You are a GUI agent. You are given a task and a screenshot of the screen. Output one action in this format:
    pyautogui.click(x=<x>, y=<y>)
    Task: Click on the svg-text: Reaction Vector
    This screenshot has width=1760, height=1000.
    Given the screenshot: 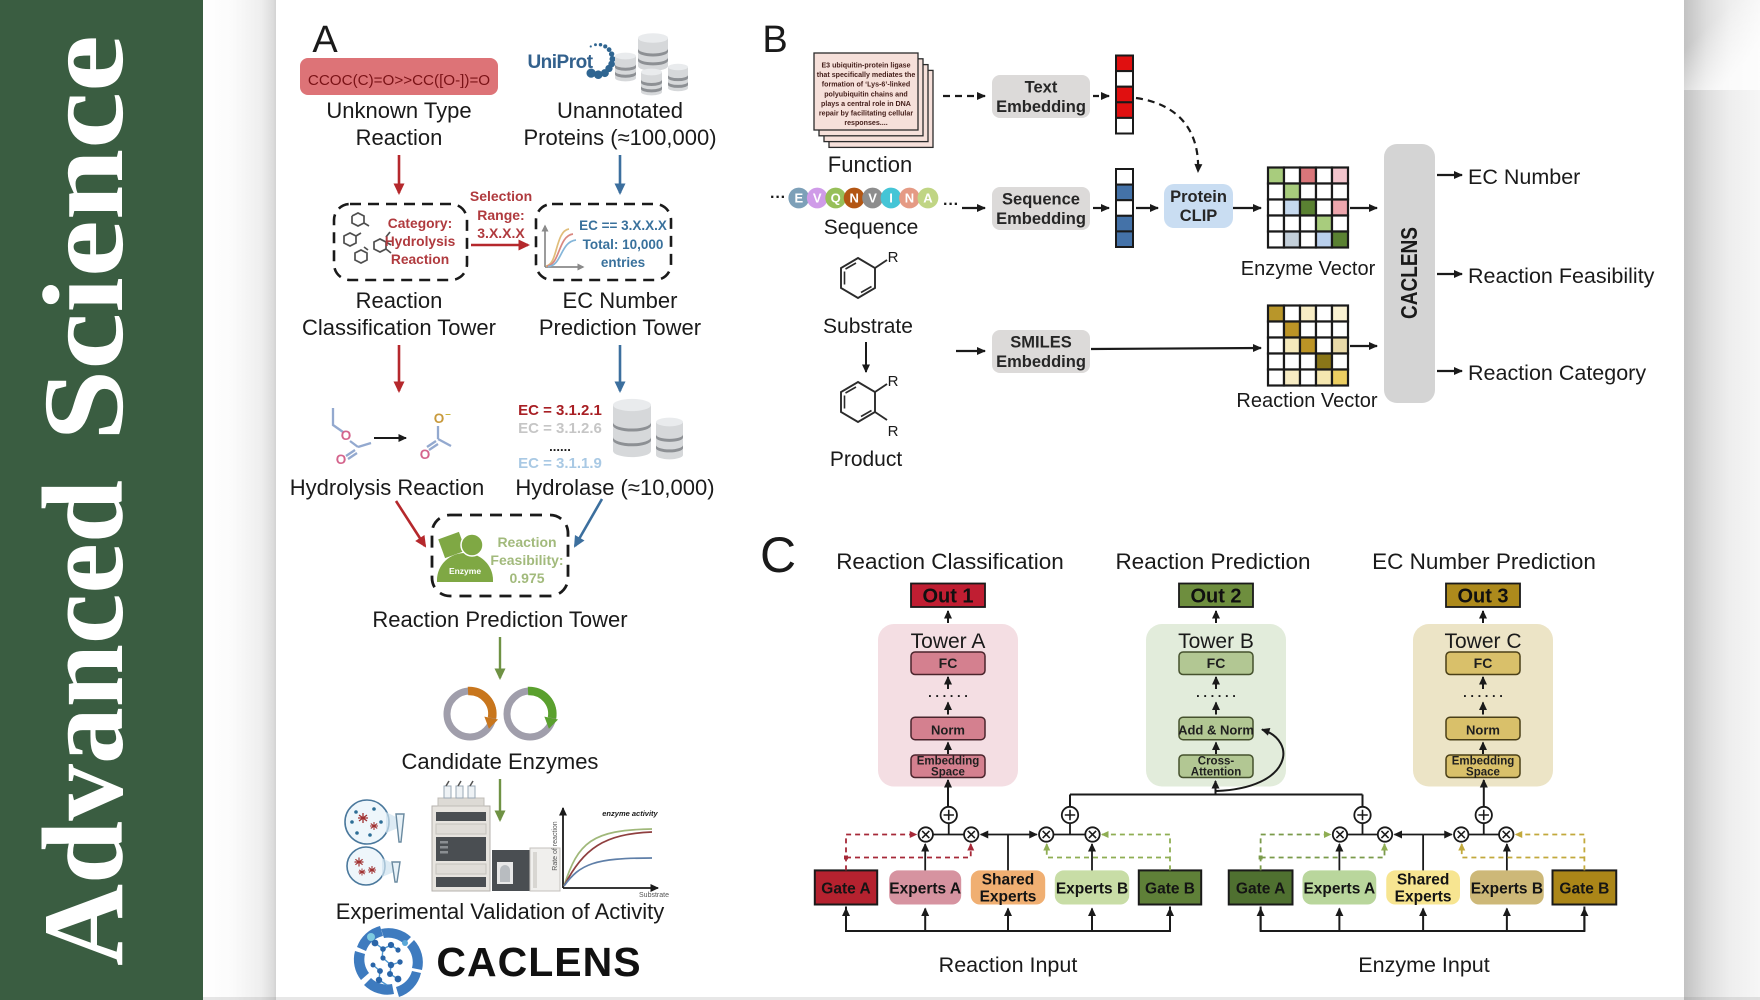 What is the action you would take?
    pyautogui.click(x=1307, y=401)
    